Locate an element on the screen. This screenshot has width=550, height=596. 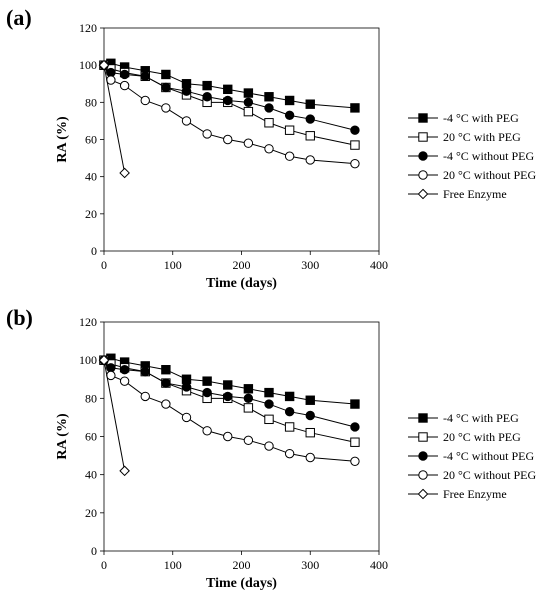
legend-label: -4 °C without PEG is located at coordinates (488, 156).